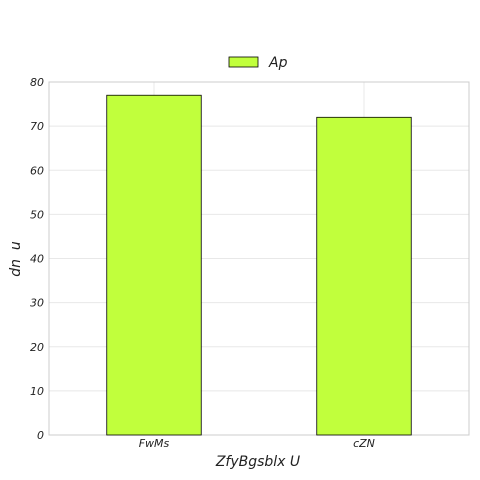 This screenshot has height=480, width=480. Describe the element at coordinates (154, 443) in the screenshot. I see `x-tick-label: FwMs` at that location.